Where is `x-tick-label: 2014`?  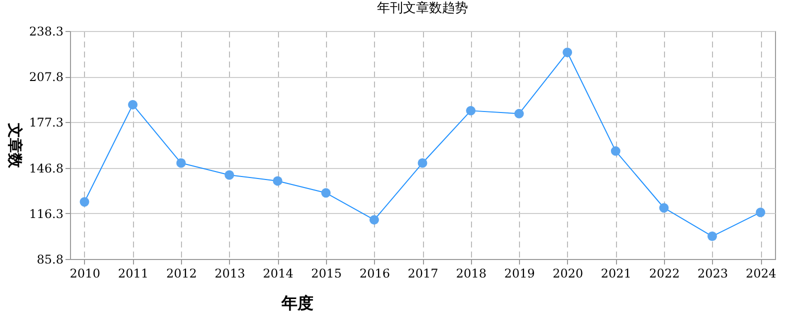
x-tick-label: 2014 is located at coordinates (278, 273).